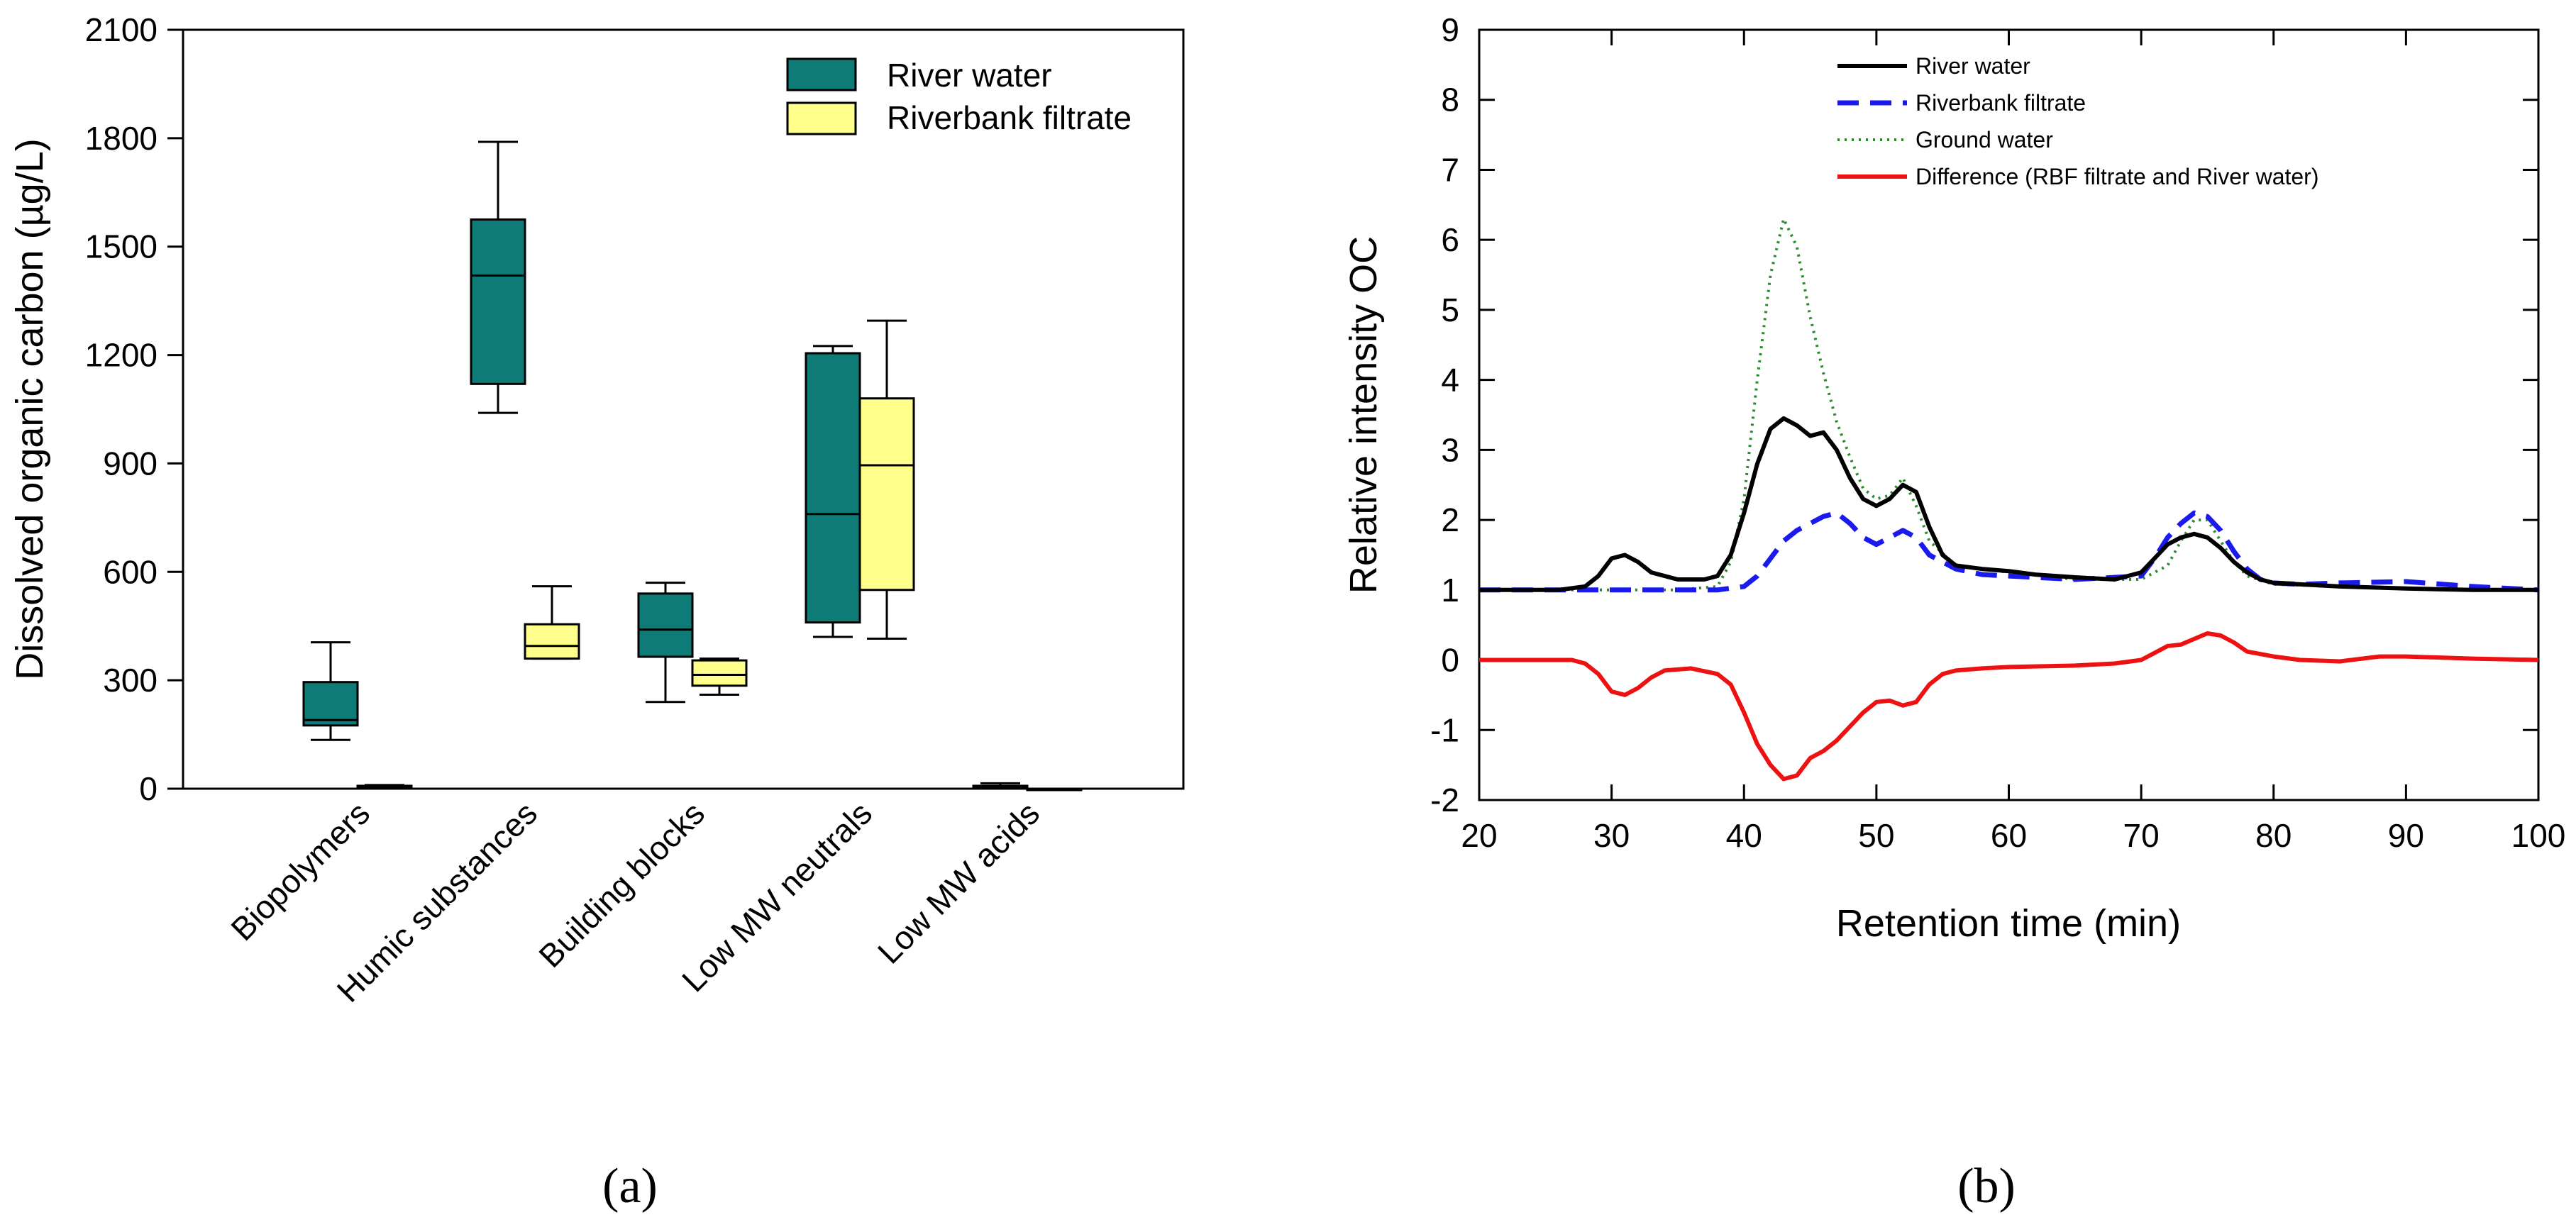 This screenshot has height=1227, width=2576. I want to click on y-tick-label: 6, so click(1450, 239).